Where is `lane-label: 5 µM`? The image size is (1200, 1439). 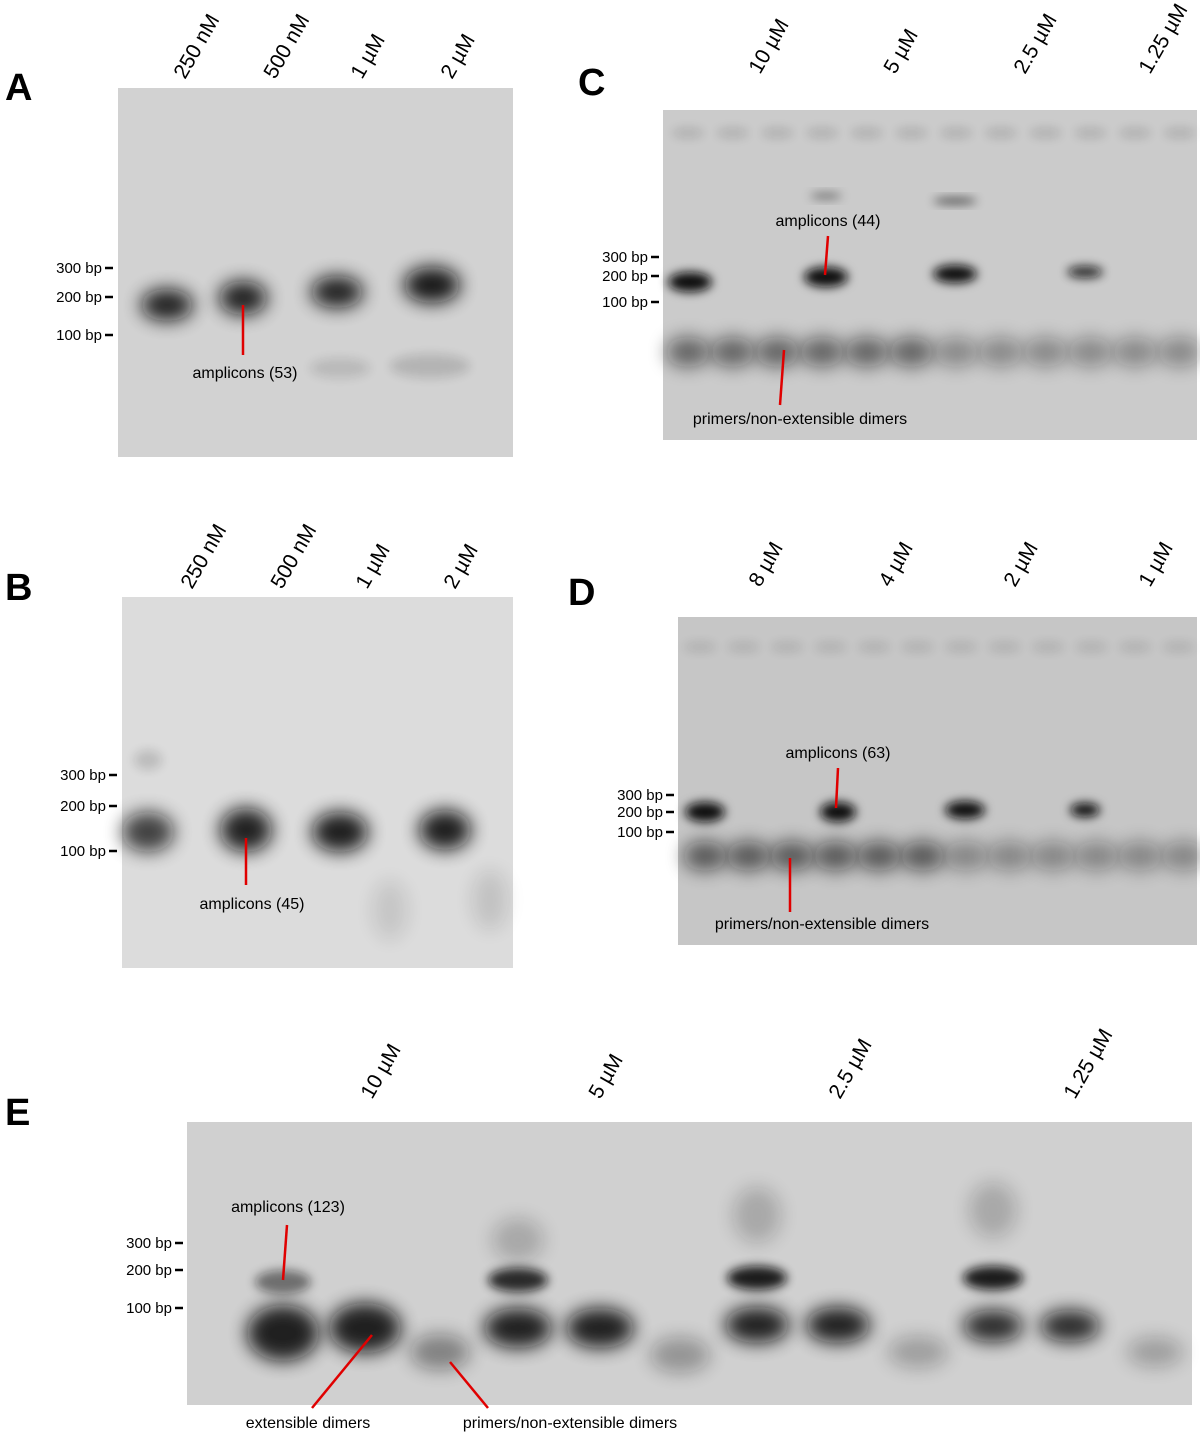 lane-label: 5 µM is located at coordinates (605, 1076).